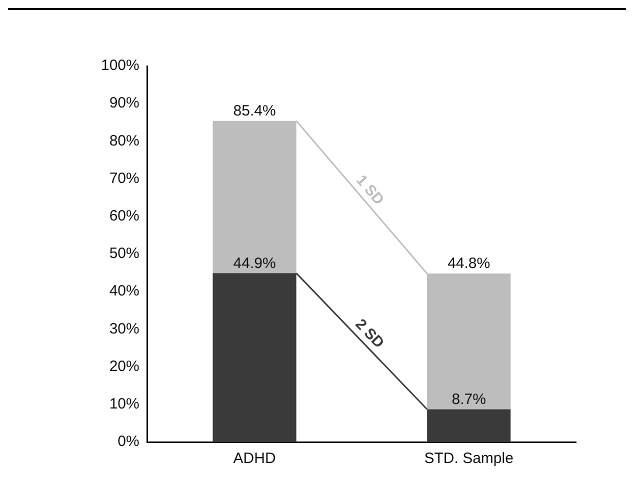  Describe the element at coordinates (124, 253) in the screenshot. I see `y-tick-label: 50%` at that location.